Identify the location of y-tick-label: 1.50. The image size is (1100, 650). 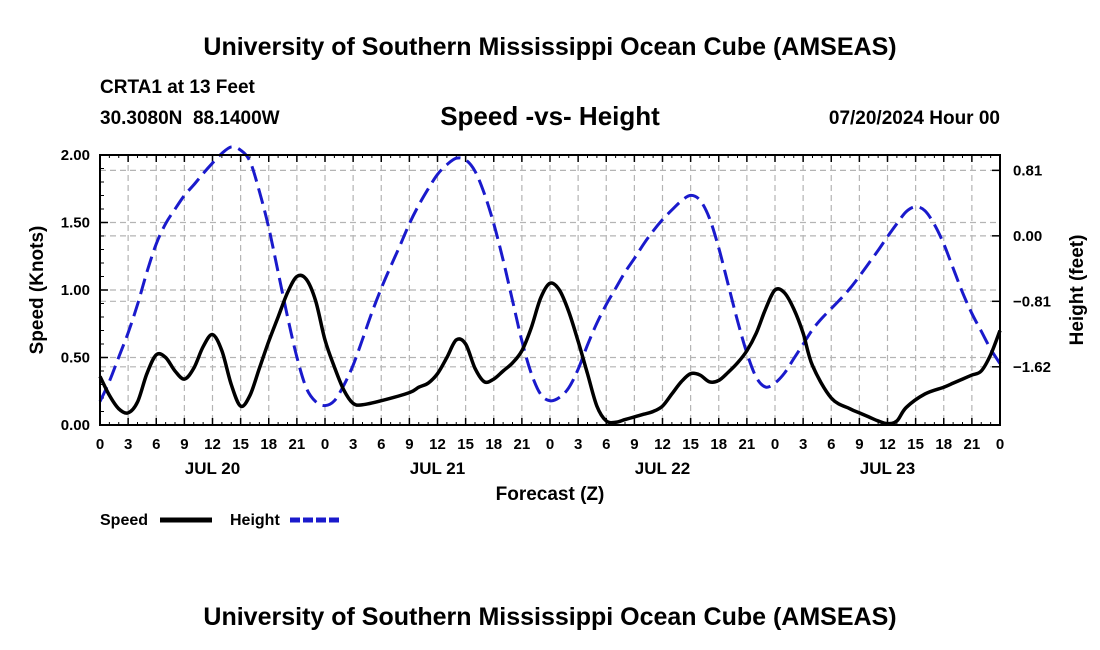
(75, 223).